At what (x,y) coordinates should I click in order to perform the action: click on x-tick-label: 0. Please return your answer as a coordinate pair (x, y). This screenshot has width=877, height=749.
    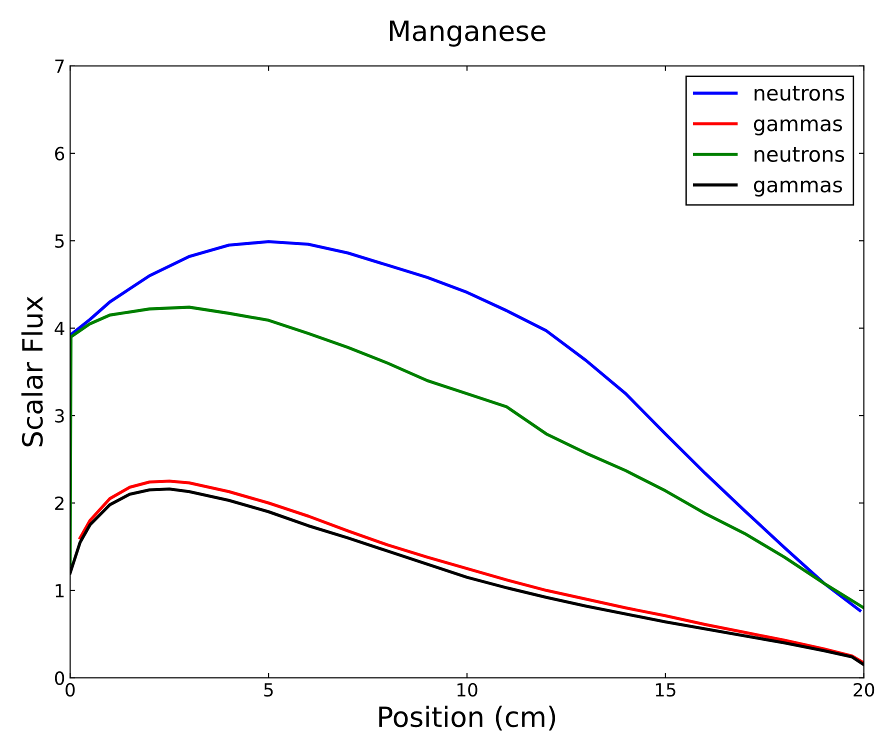
    Looking at the image, I should click on (70, 690).